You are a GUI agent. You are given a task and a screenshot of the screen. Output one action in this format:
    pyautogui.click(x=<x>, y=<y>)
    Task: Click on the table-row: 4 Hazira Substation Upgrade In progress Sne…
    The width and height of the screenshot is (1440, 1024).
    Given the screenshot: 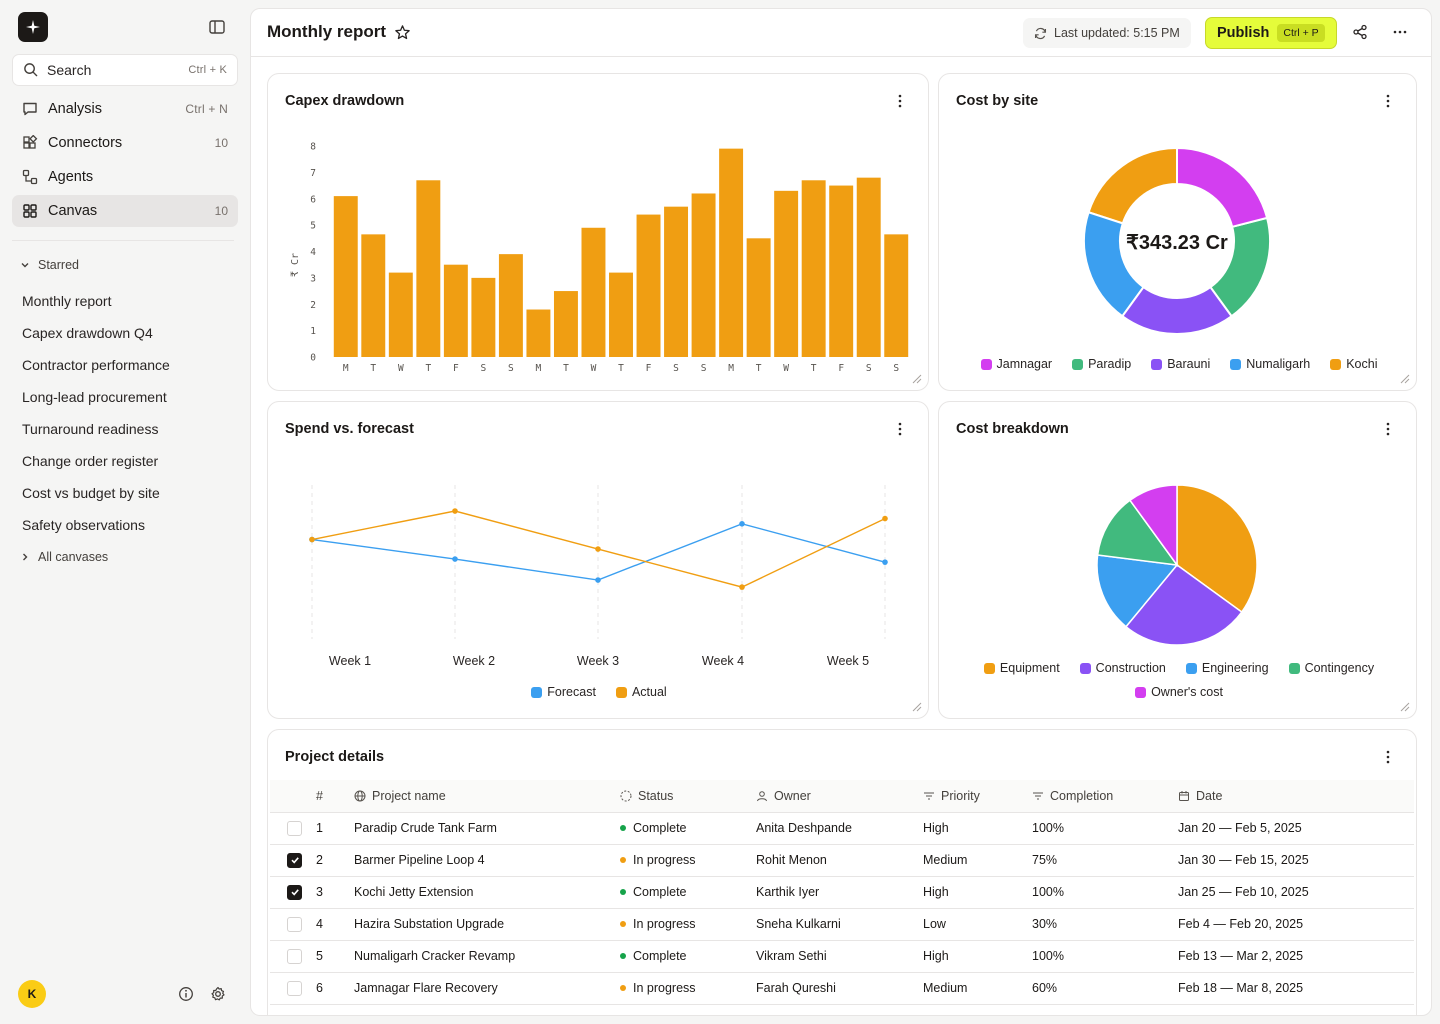 What is the action you would take?
    pyautogui.click(x=842, y=924)
    